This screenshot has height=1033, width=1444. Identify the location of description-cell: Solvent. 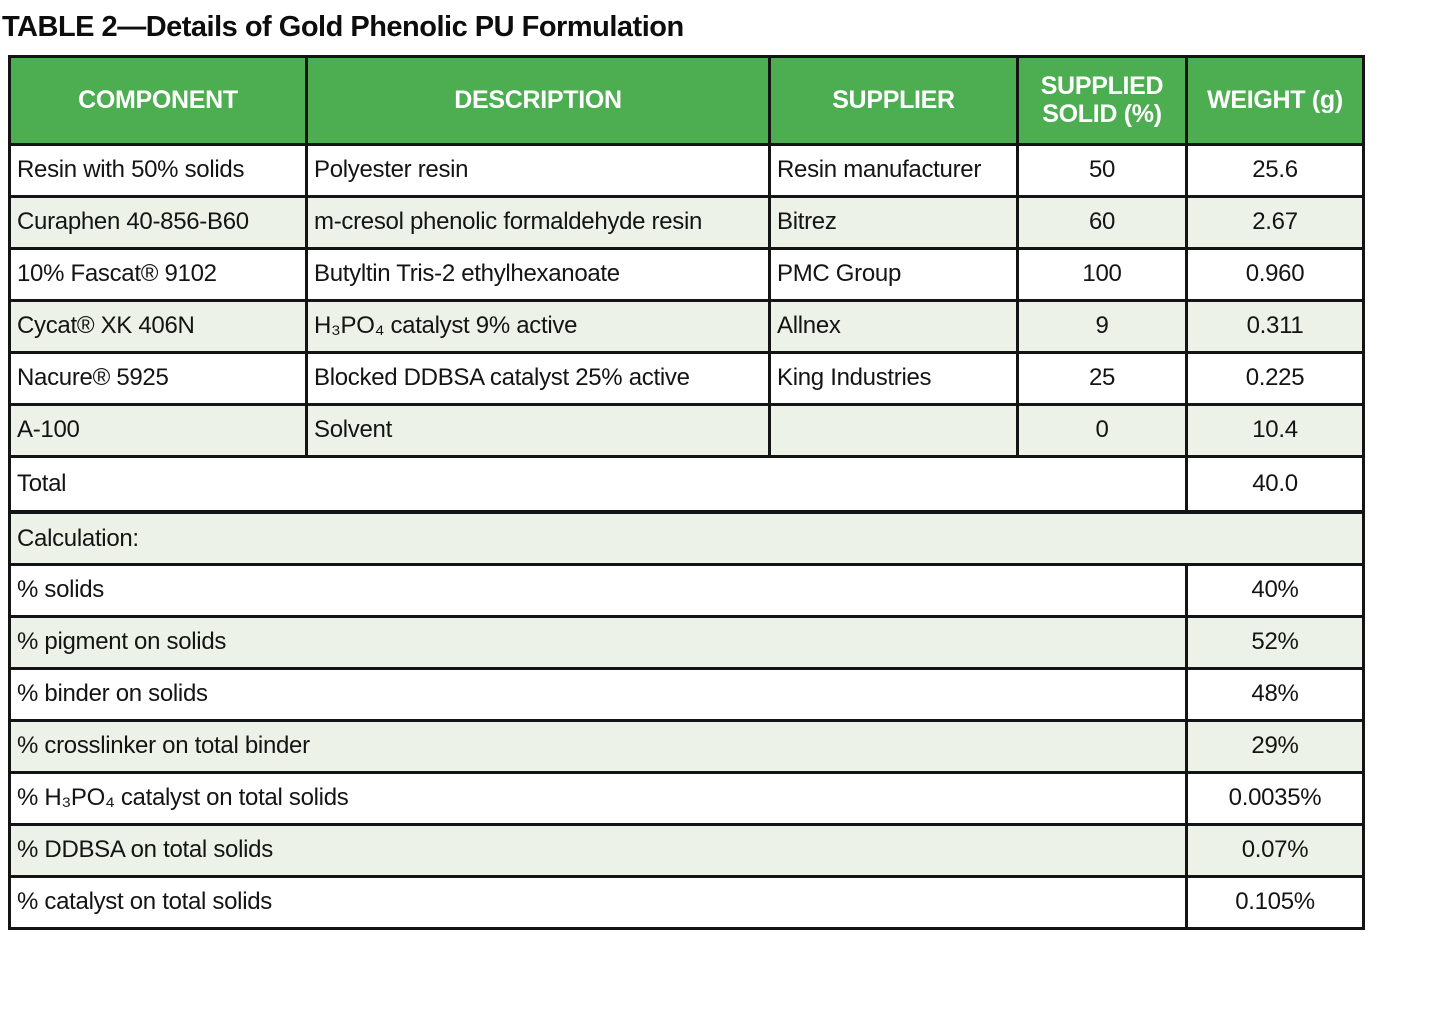
(538, 430).